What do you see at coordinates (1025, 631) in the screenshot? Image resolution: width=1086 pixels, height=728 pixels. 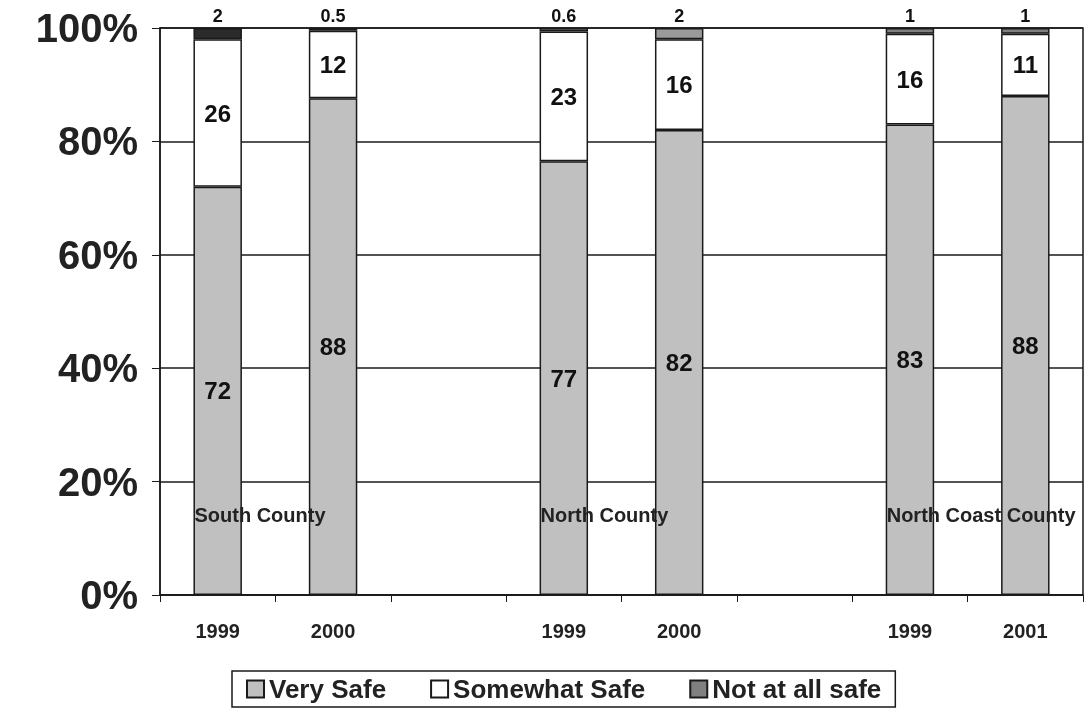 I see `x-tick-label: 2001` at bounding box center [1025, 631].